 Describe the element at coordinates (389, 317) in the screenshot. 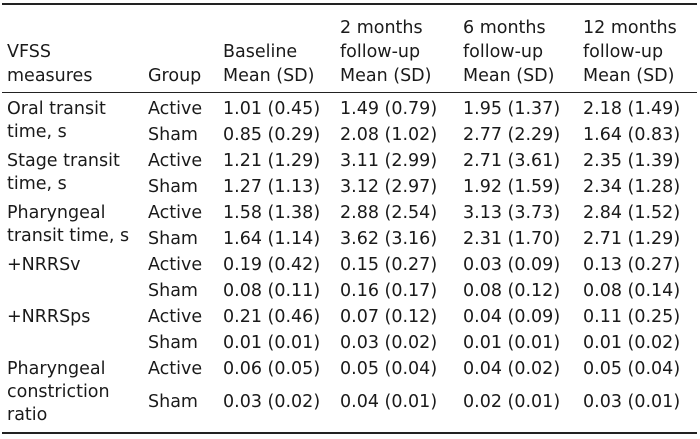

I see `value-cell-m2: 0.07 (0.12)` at that location.